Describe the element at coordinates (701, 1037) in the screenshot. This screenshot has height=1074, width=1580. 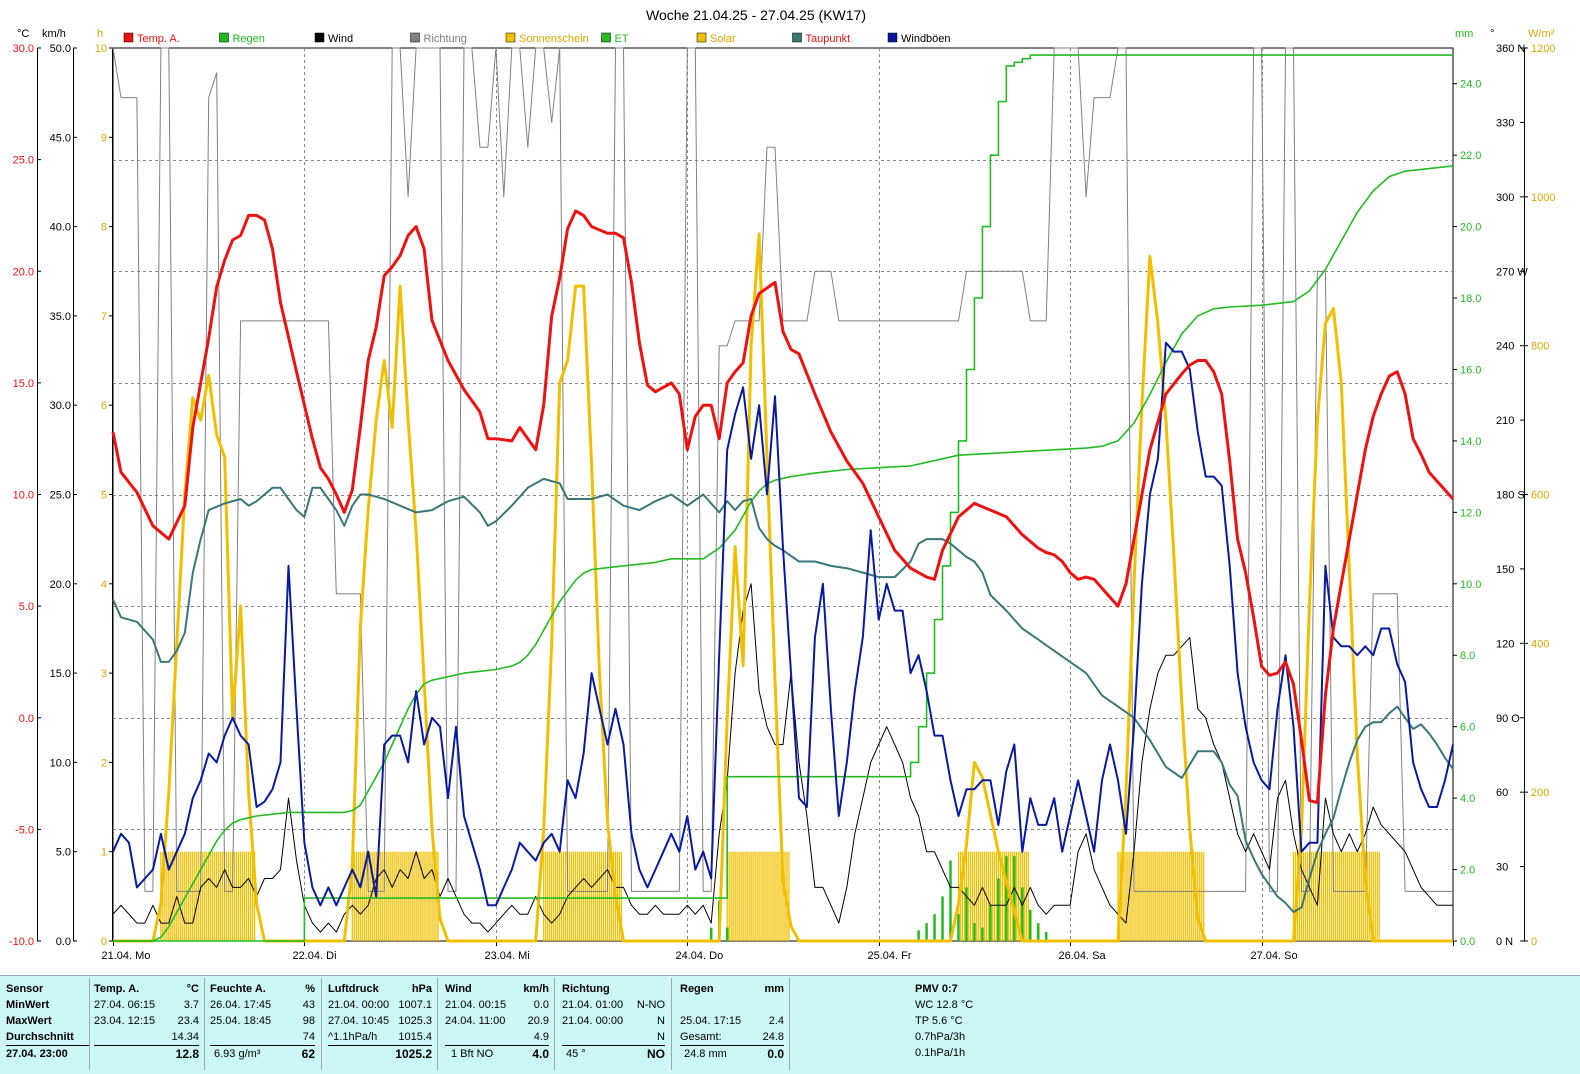
I see `rain-total-label: Gesamt:` at that location.